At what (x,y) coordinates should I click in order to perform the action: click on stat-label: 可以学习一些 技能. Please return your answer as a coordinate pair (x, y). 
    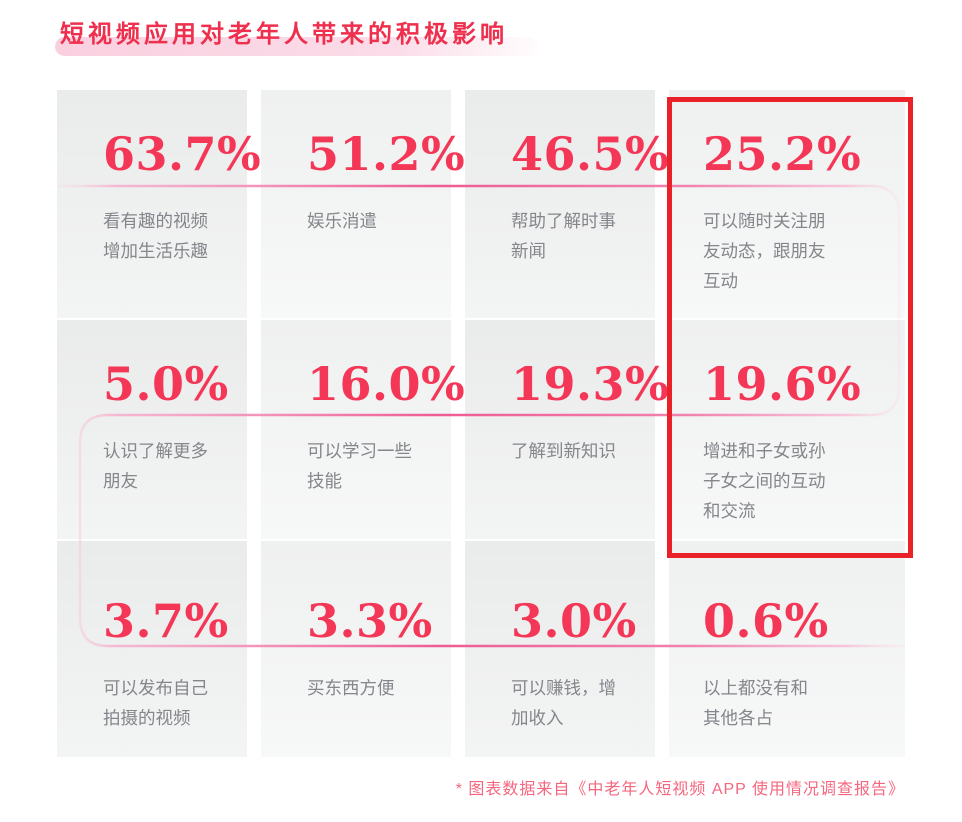
    Looking at the image, I should click on (359, 466).